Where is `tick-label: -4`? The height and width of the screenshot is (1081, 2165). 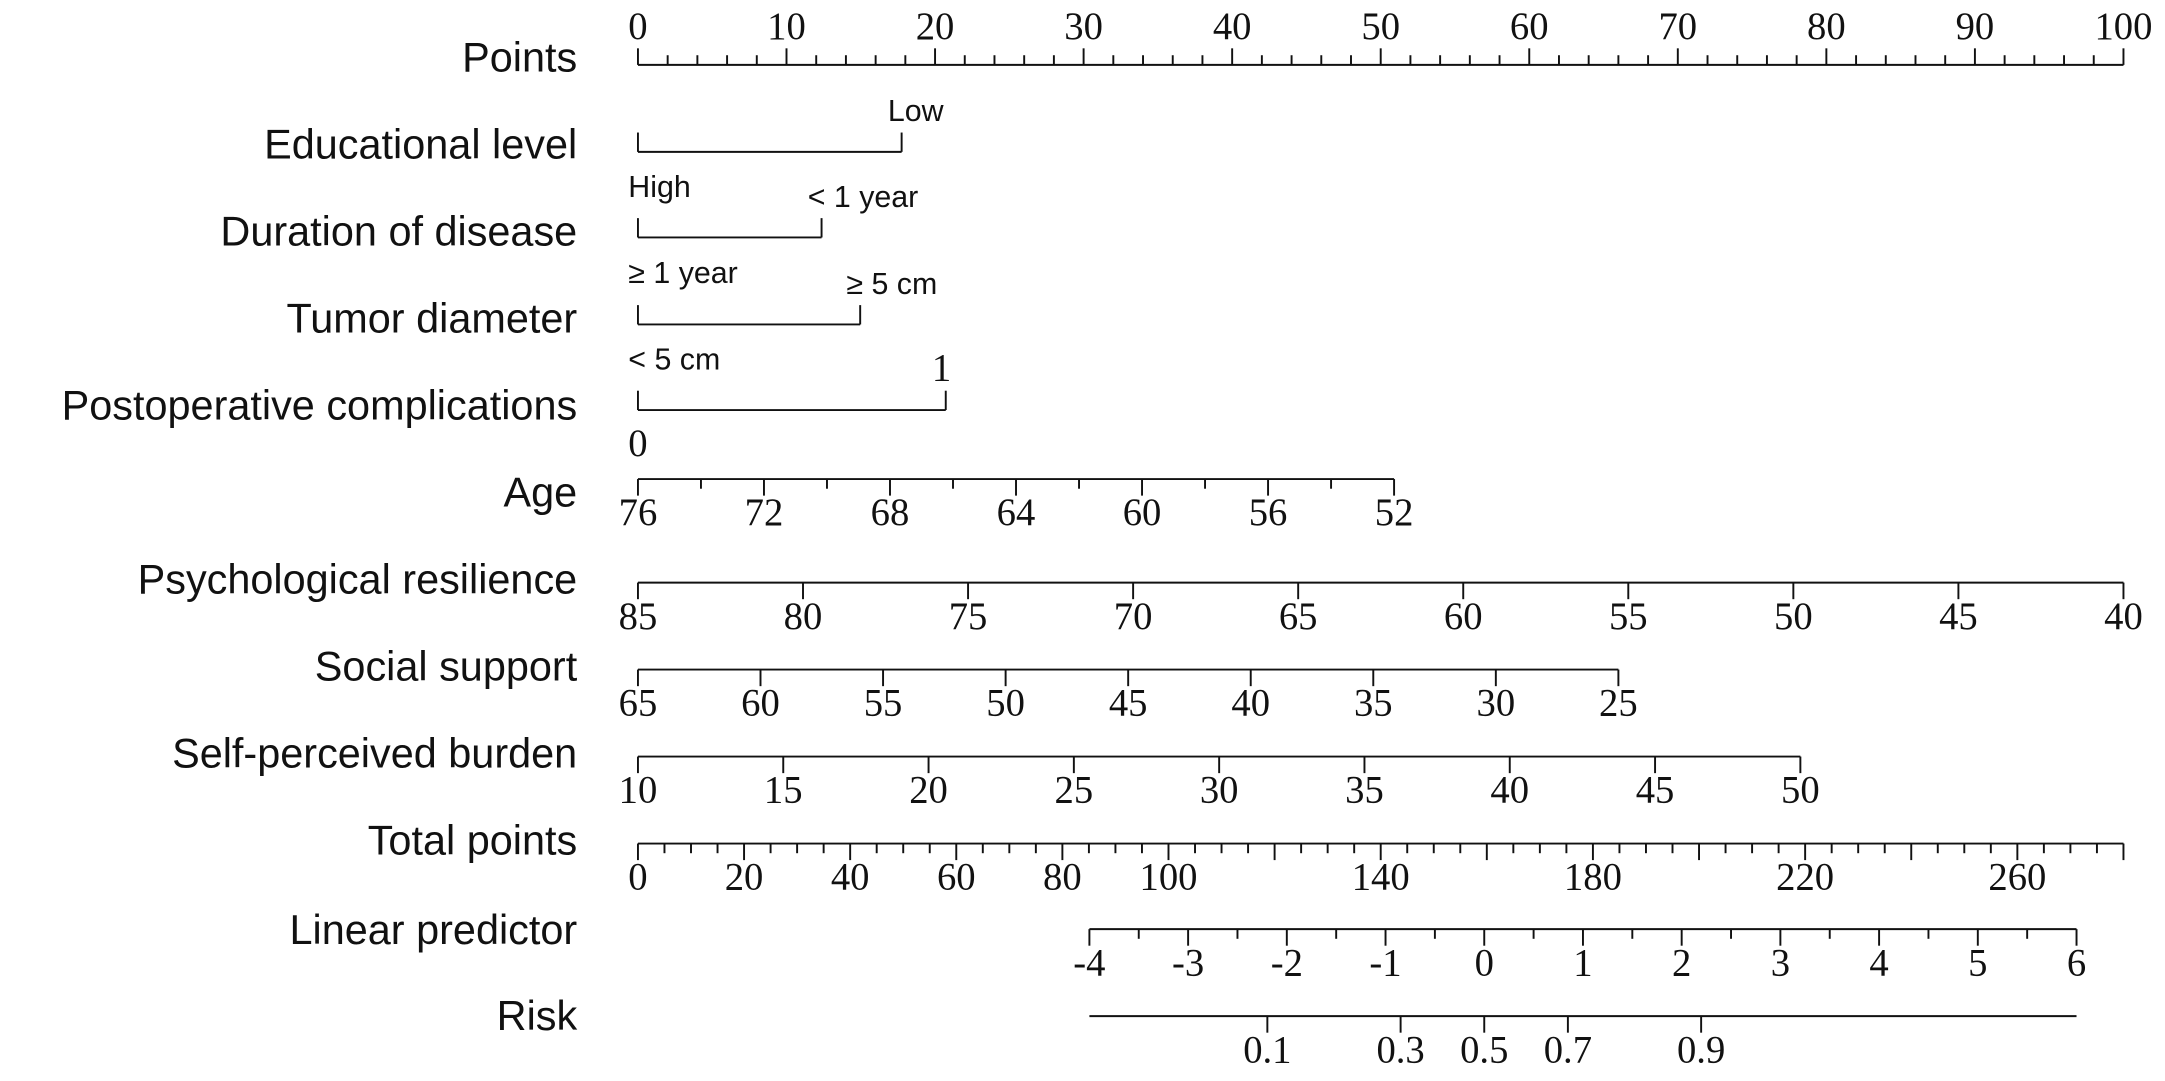
tick-label: -4 is located at coordinates (1089, 963).